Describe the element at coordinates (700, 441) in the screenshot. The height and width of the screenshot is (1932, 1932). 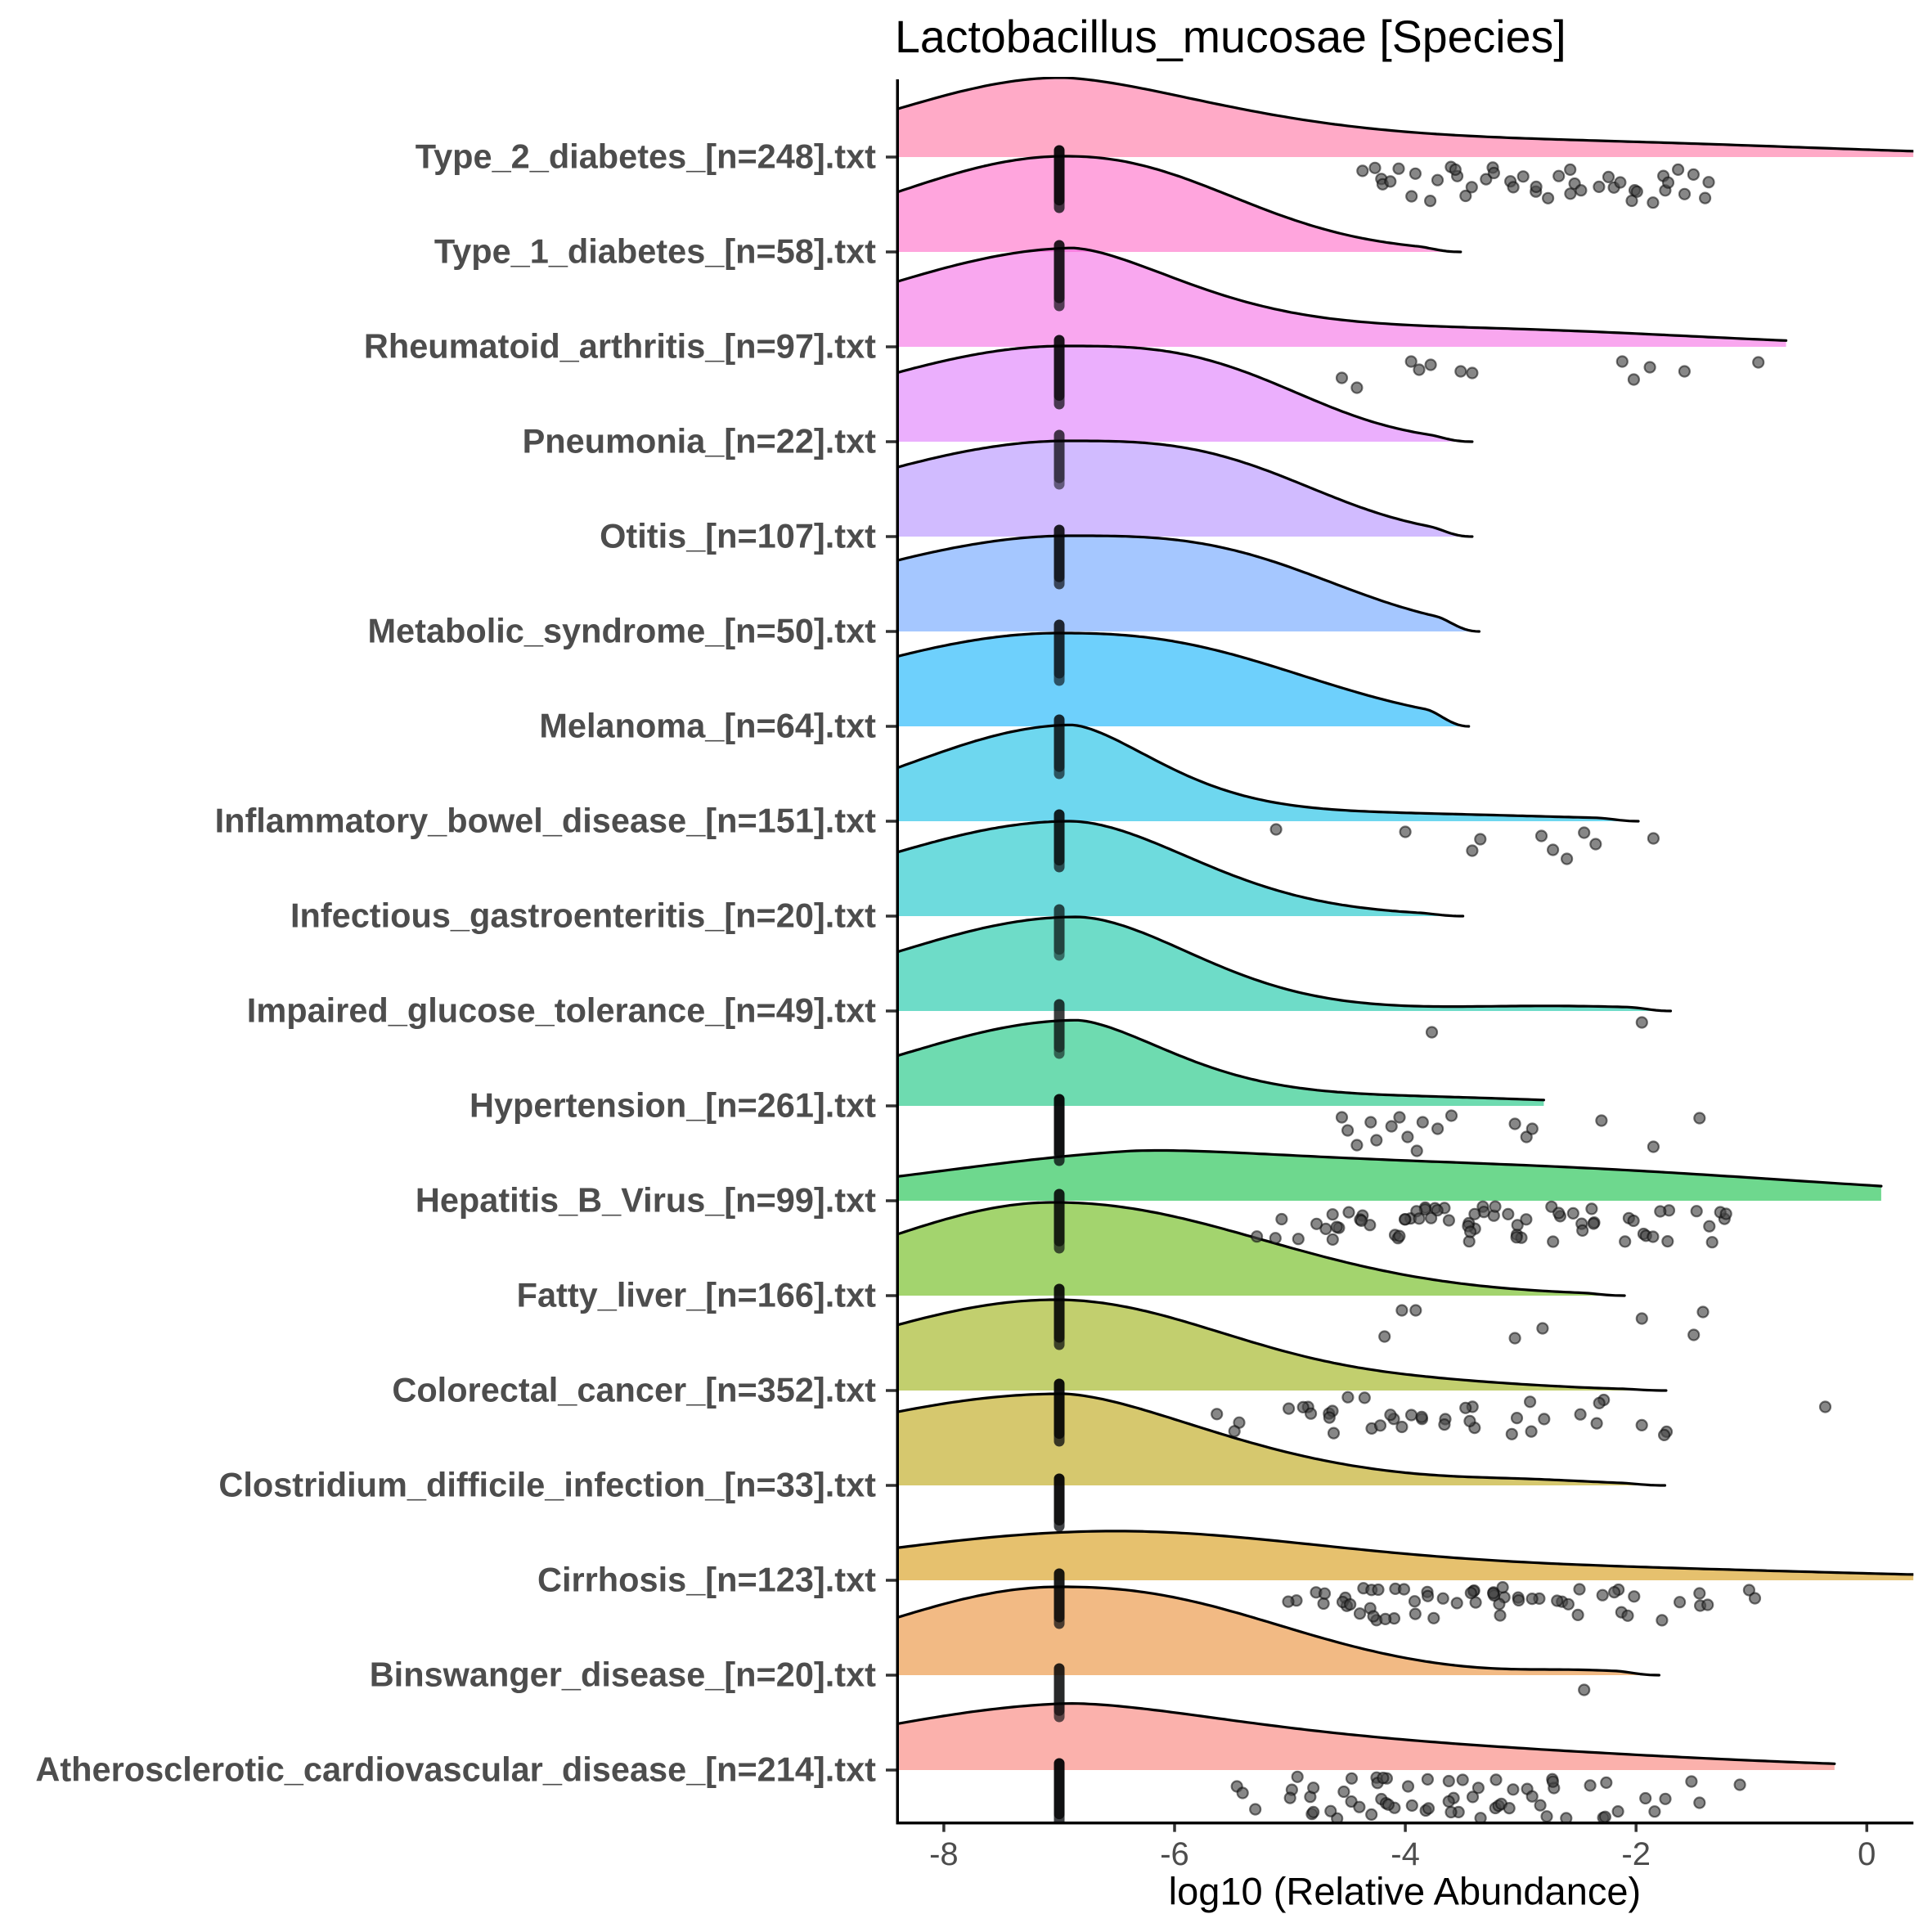
I see `svg-text: Pneumonia_[n=22].txt` at that location.